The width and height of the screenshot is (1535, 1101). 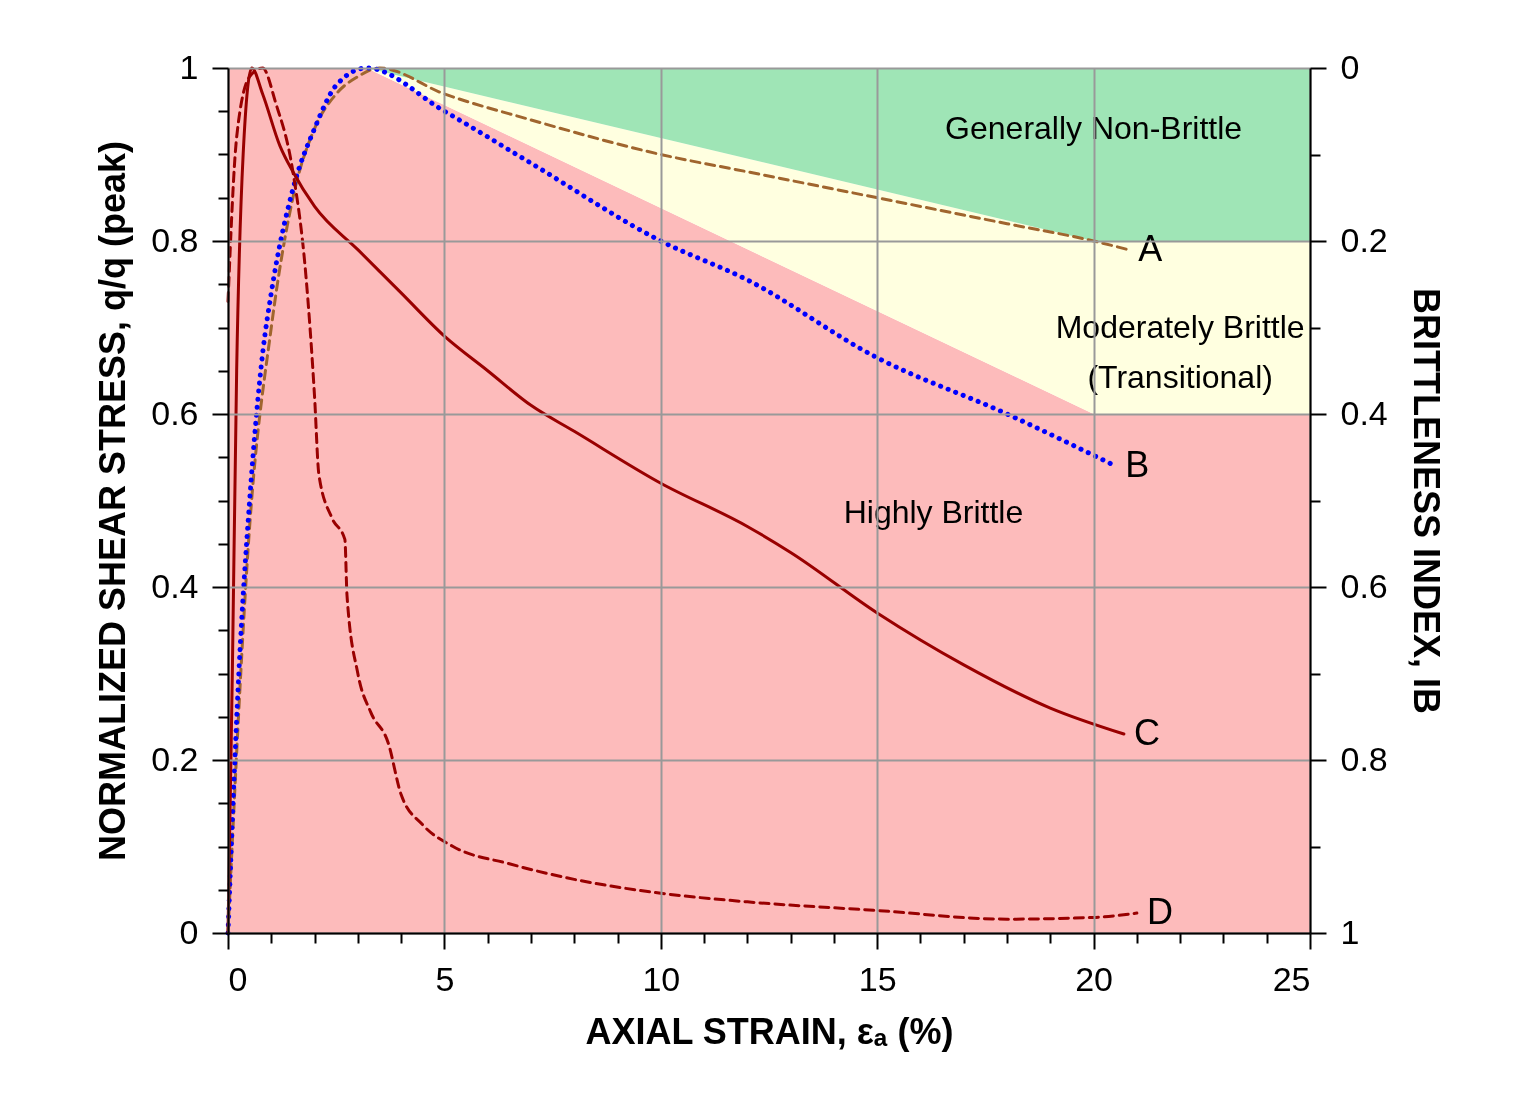 What do you see at coordinates (1364, 585) in the screenshot?
I see `y2-tick-label: 0.6` at bounding box center [1364, 585].